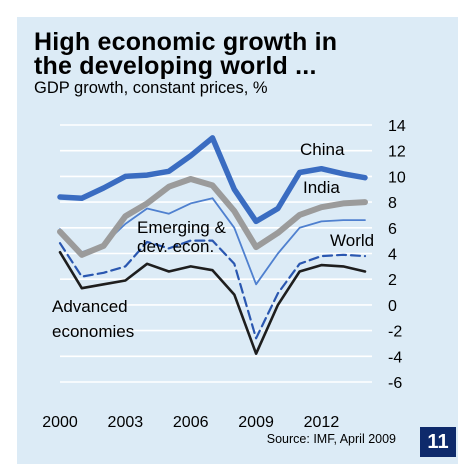  I want to click on y-axis-labels: 14 12 10 8 6 4 2 0 -2 -4 -6, so click(397, 255).